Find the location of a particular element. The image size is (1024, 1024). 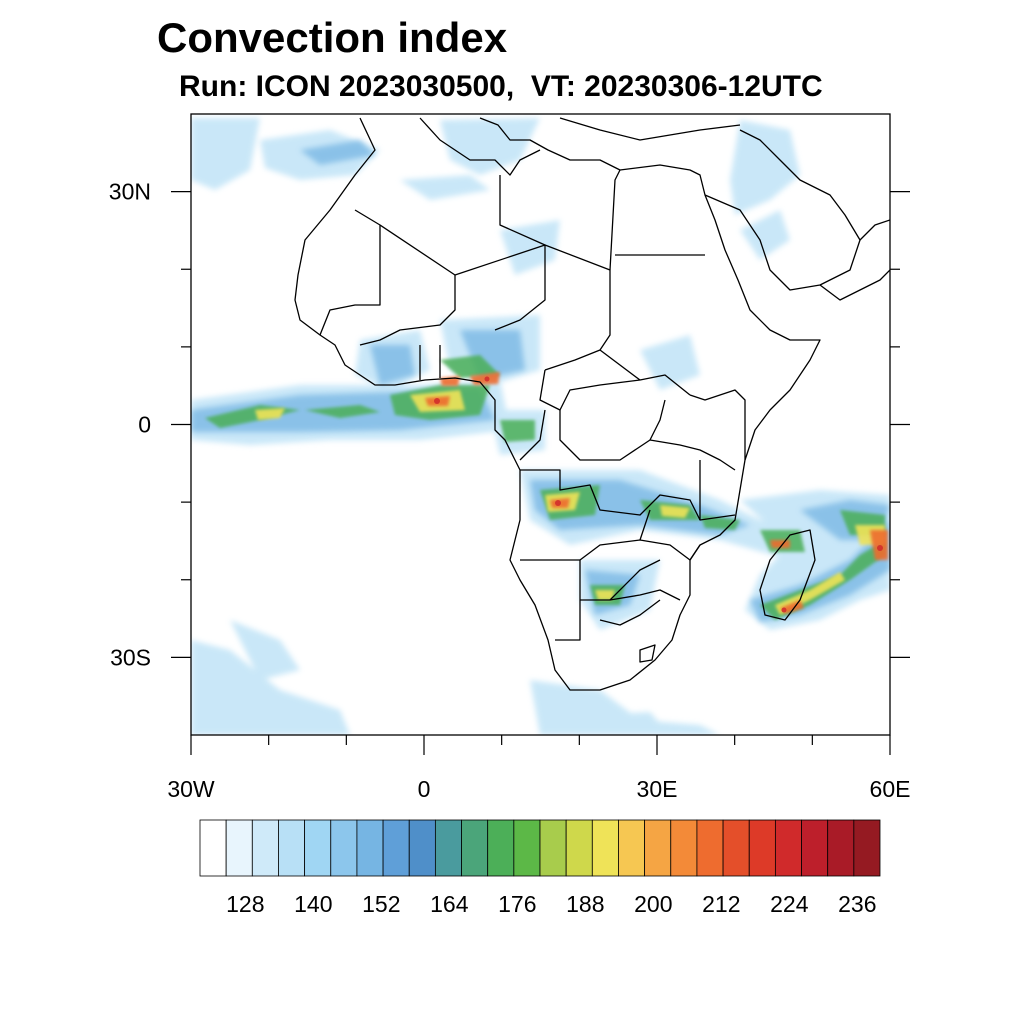

colorbar-label: 212 is located at coordinates (721, 904).